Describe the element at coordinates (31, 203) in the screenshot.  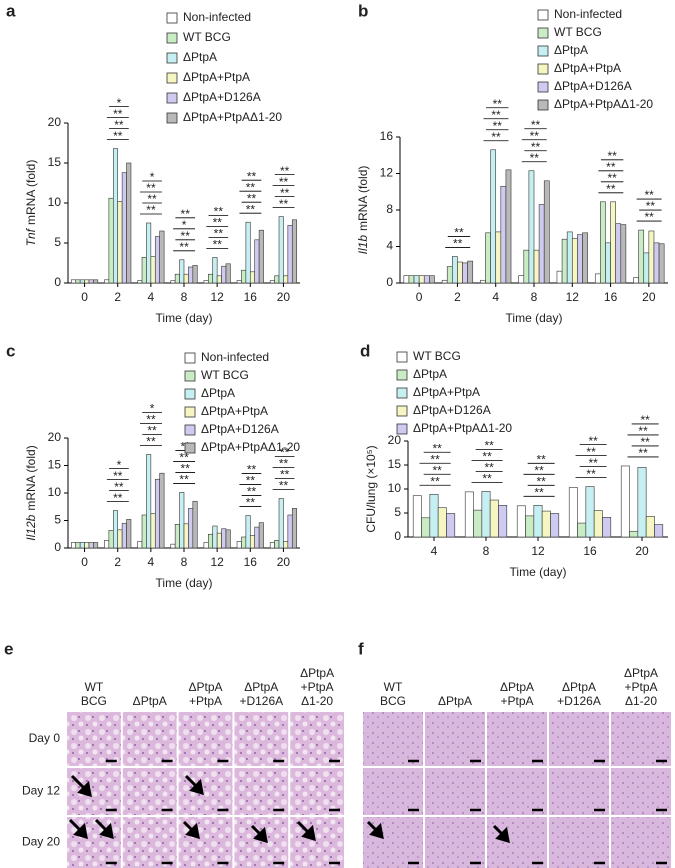
I see `y-axis-label: Tnf mRNA (fold)` at that location.